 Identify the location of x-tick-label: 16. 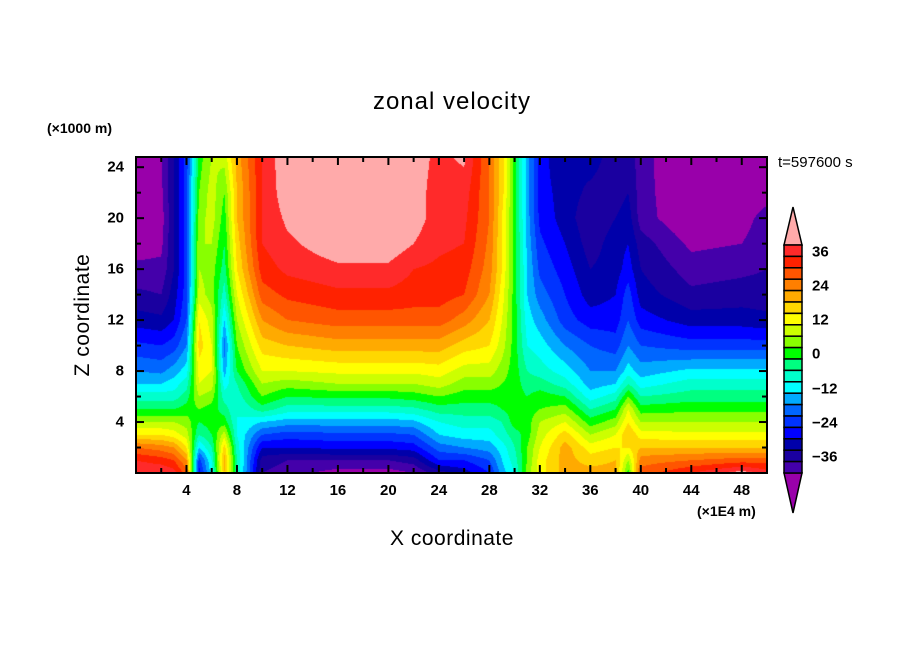
(338, 490).